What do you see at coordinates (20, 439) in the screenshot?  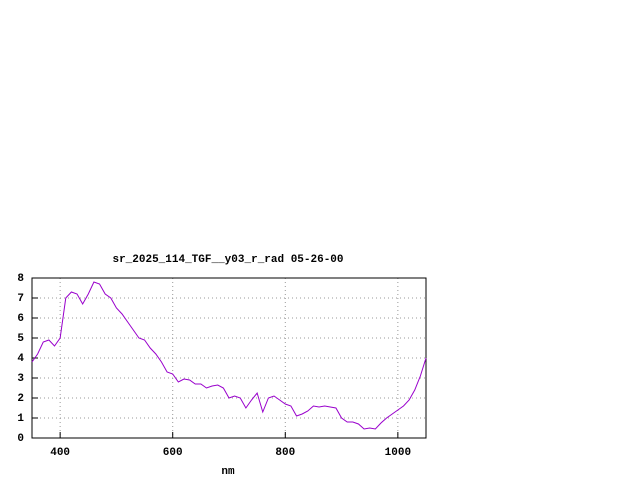 I see `y-tick-label: 0` at bounding box center [20, 439].